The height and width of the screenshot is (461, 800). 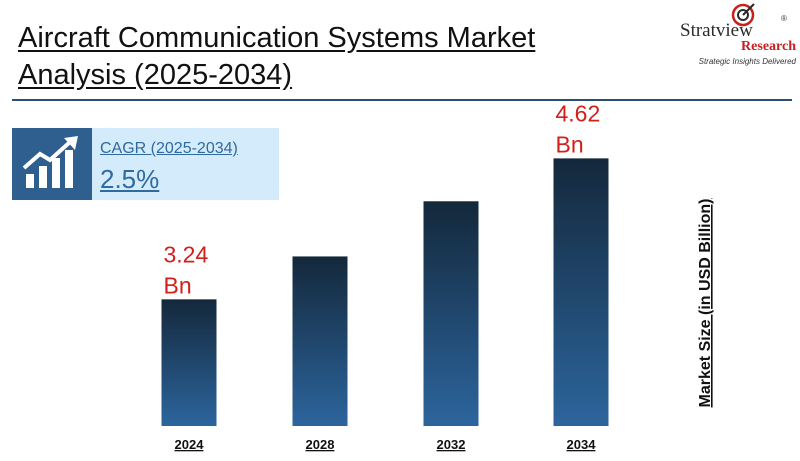 What do you see at coordinates (768, 46) in the screenshot?
I see `logo-sub-text: Research` at bounding box center [768, 46].